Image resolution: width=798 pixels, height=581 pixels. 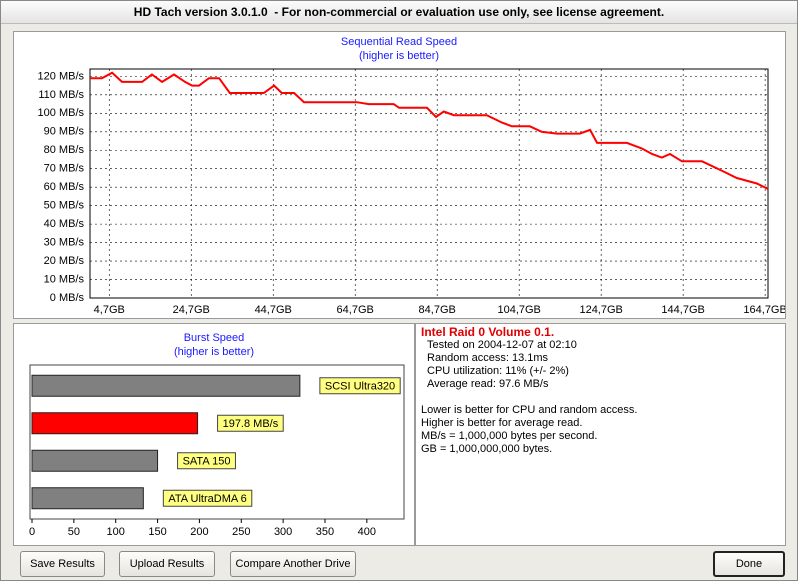 I want to click on x-tick-label: 104,7GB, so click(x=518, y=310).